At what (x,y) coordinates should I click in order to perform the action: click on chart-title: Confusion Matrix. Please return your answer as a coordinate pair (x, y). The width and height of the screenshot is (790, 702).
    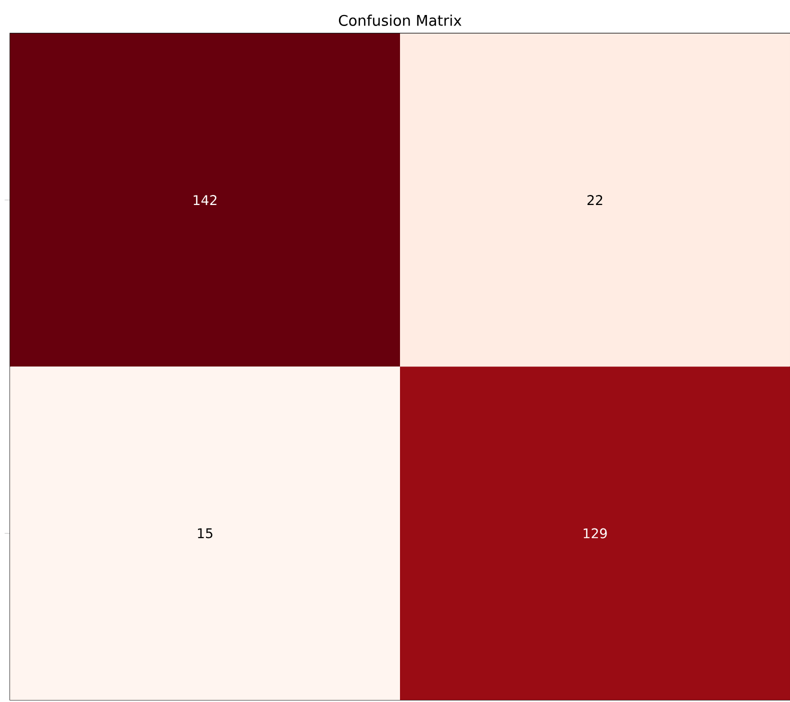
    Looking at the image, I should click on (400, 20).